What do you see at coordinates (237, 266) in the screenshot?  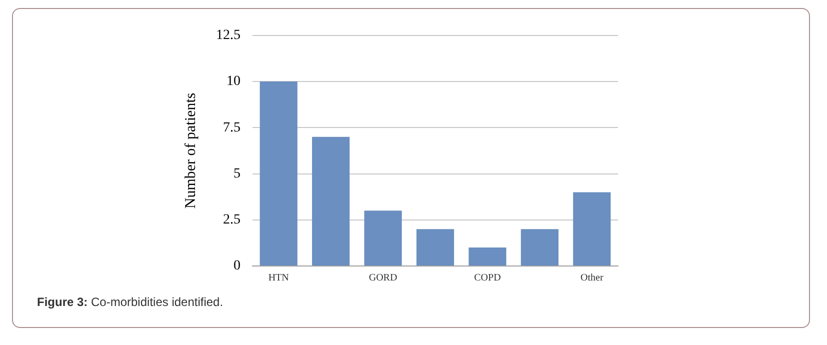 I see `y-tick-label: 0` at bounding box center [237, 266].